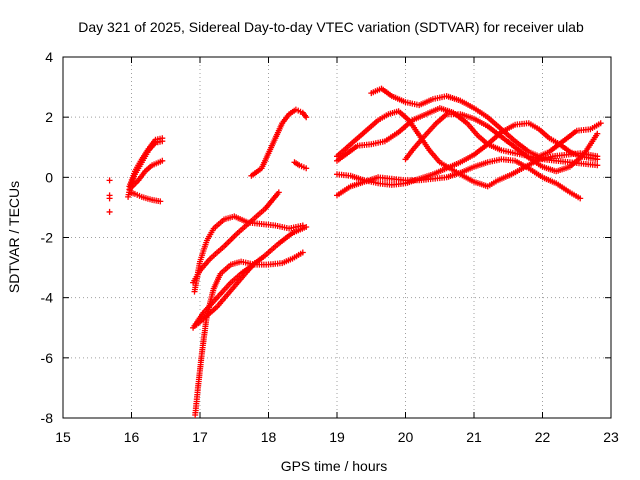 This screenshot has width=640, height=480. I want to click on series-track-a, so click(109, 196).